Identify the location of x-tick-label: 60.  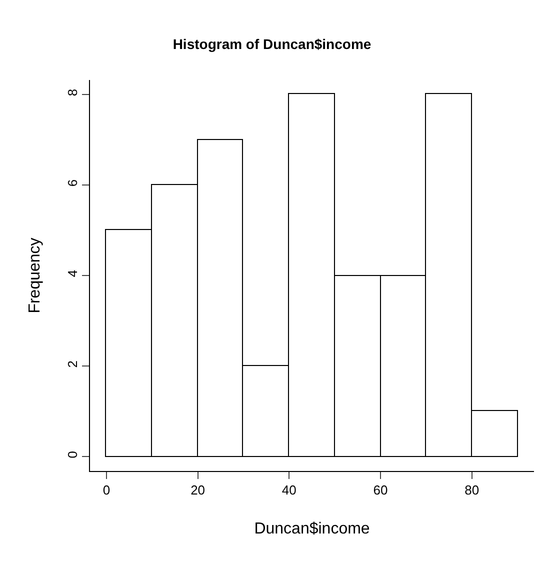
(380, 490).